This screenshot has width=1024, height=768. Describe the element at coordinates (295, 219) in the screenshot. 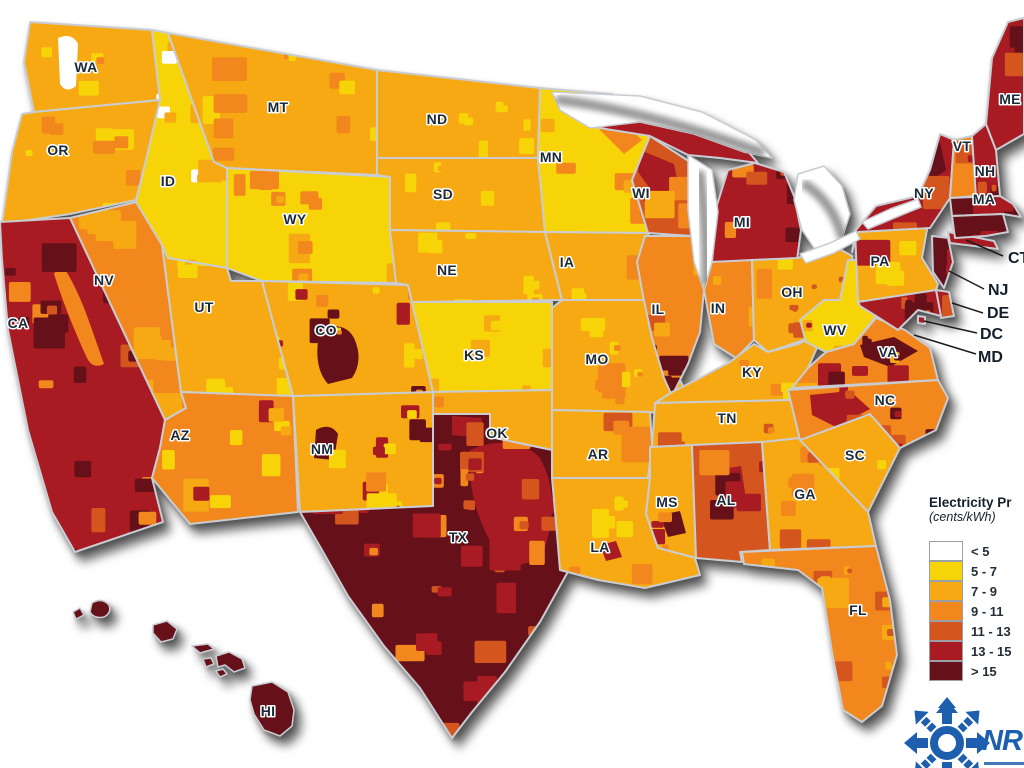

I see `state-label-wy: WY` at that location.